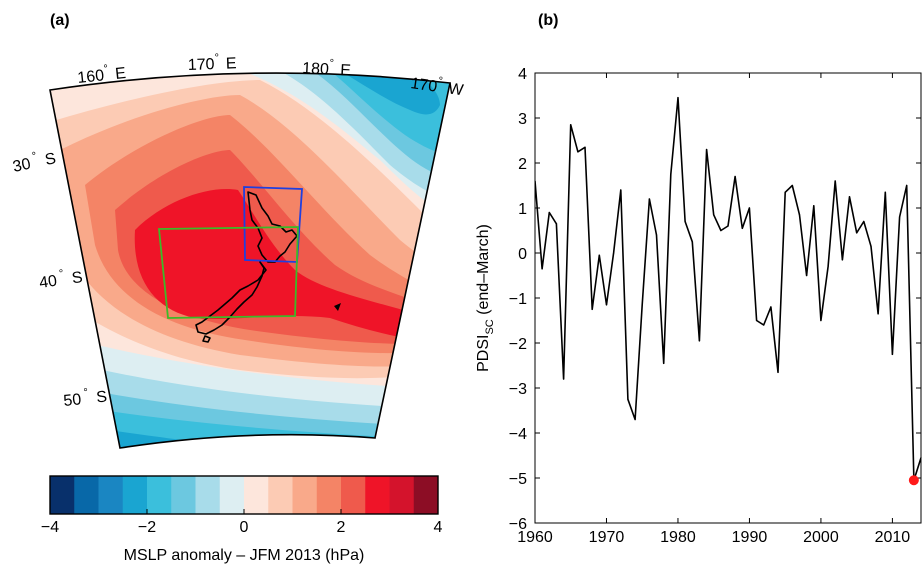 This screenshot has width=922, height=566. I want to click on svg-text: 180, so click(316, 69).